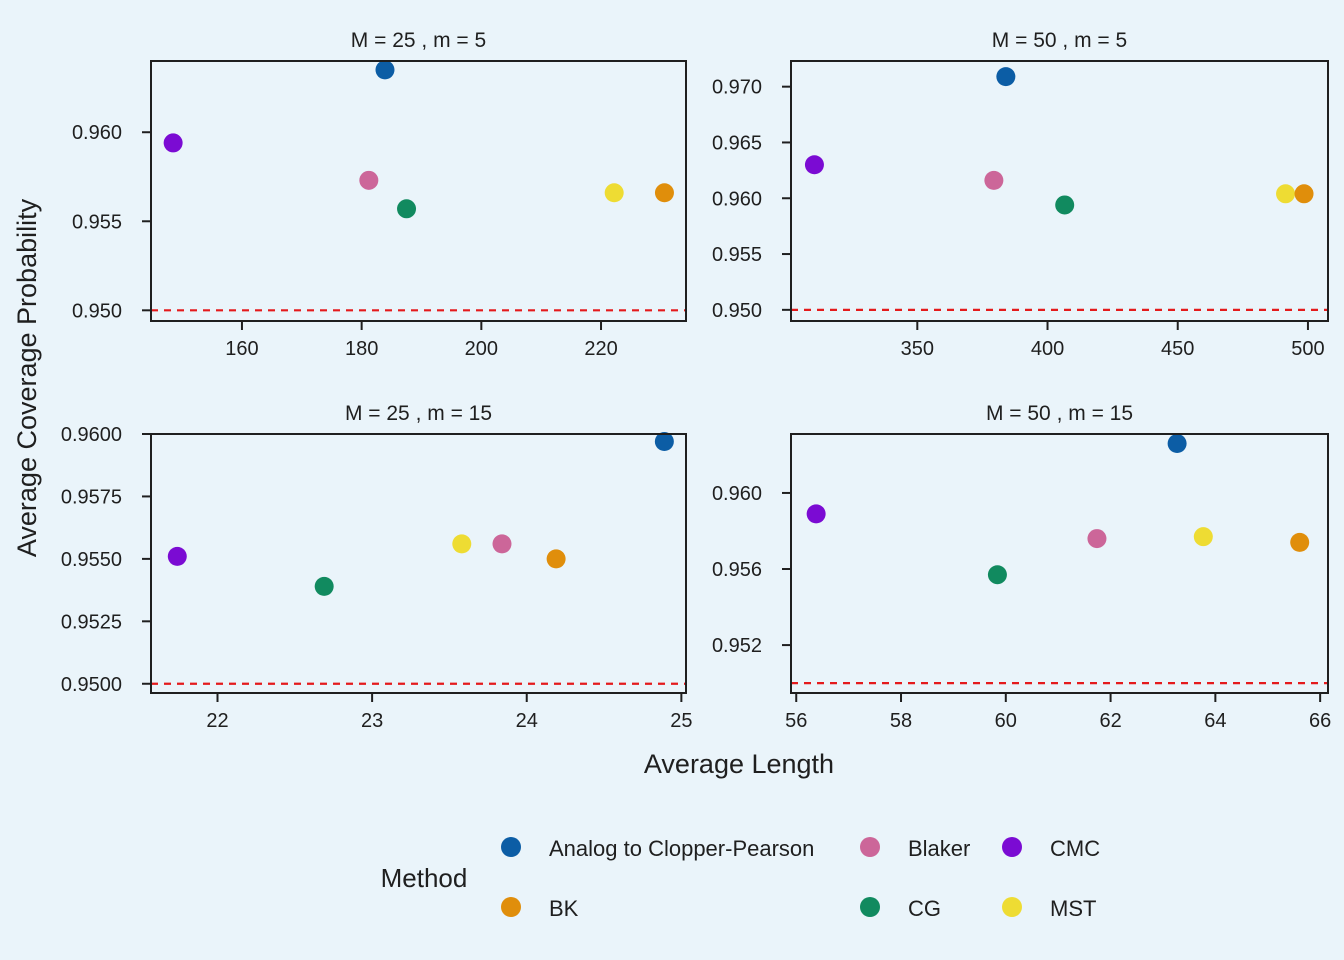 Image resolution: width=1344 pixels, height=960 pixels. I want to click on x-tick-label: 64, so click(1215, 721).